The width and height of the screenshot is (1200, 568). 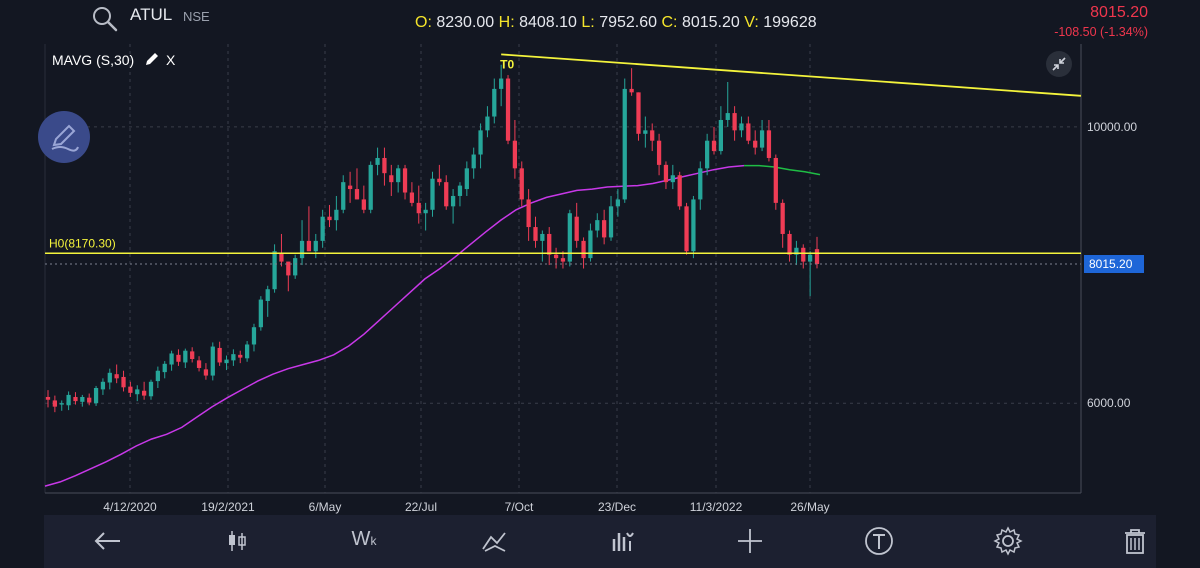 What do you see at coordinates (170, 60) in the screenshot?
I see `indicator-remove-button: X` at bounding box center [170, 60].